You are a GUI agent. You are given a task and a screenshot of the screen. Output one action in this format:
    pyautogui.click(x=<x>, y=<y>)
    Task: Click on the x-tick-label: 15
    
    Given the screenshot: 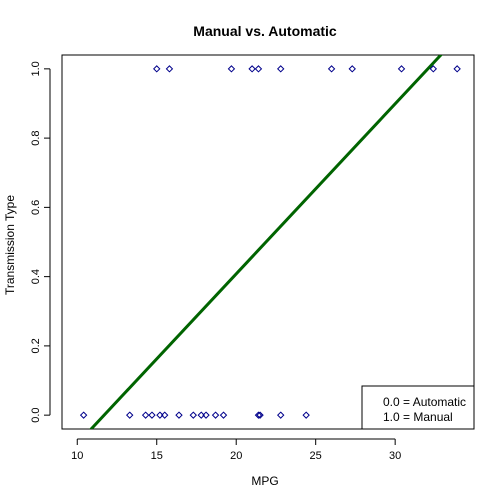 What is the action you would take?
    pyautogui.click(x=157, y=456)
    